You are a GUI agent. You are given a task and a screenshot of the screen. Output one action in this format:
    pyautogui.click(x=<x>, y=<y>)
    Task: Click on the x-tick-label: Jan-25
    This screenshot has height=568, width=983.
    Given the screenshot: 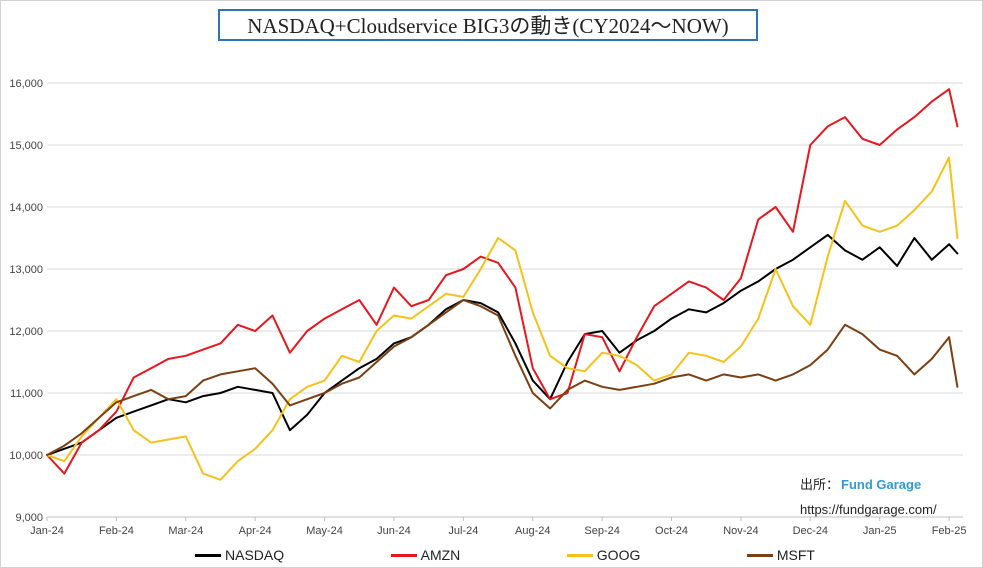 What is the action you would take?
    pyautogui.click(x=880, y=531)
    